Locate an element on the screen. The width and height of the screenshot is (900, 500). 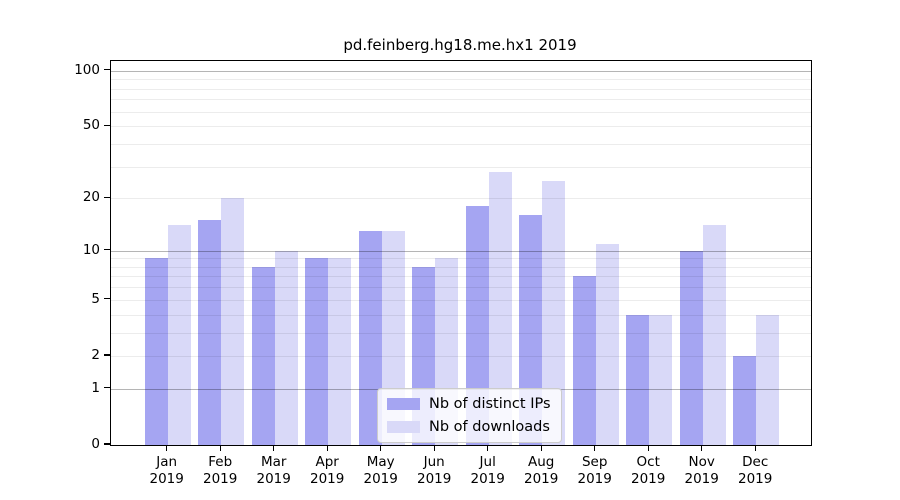
x-tick-label: Jan 2019 is located at coordinates (166, 470).